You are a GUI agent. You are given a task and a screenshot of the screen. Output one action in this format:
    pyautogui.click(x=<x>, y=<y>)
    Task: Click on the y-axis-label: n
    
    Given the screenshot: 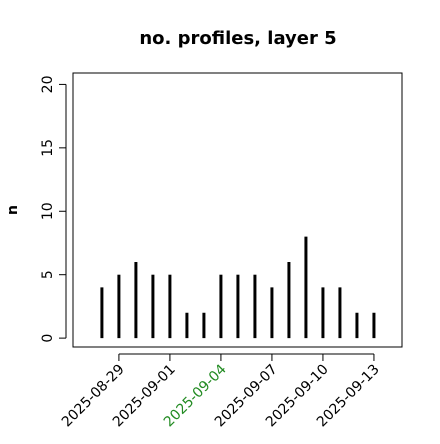 What is the action you would take?
    pyautogui.click(x=13, y=210)
    